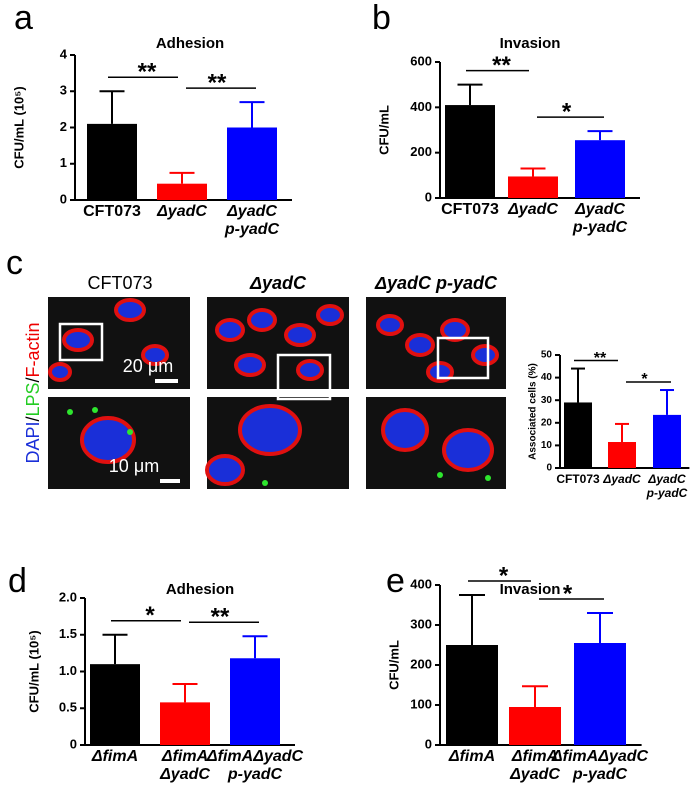 The image size is (690, 791). Describe the element at coordinates (63, 162) in the screenshot. I see `y-tick-label: 1` at that location.